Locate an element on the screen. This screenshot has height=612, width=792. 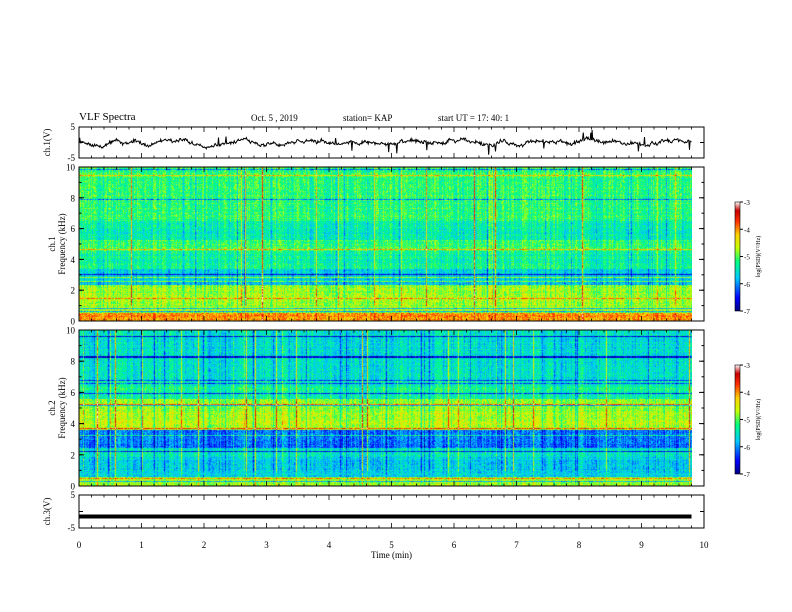
ch1-y-tick-label: -5 is located at coordinates (72, 158).